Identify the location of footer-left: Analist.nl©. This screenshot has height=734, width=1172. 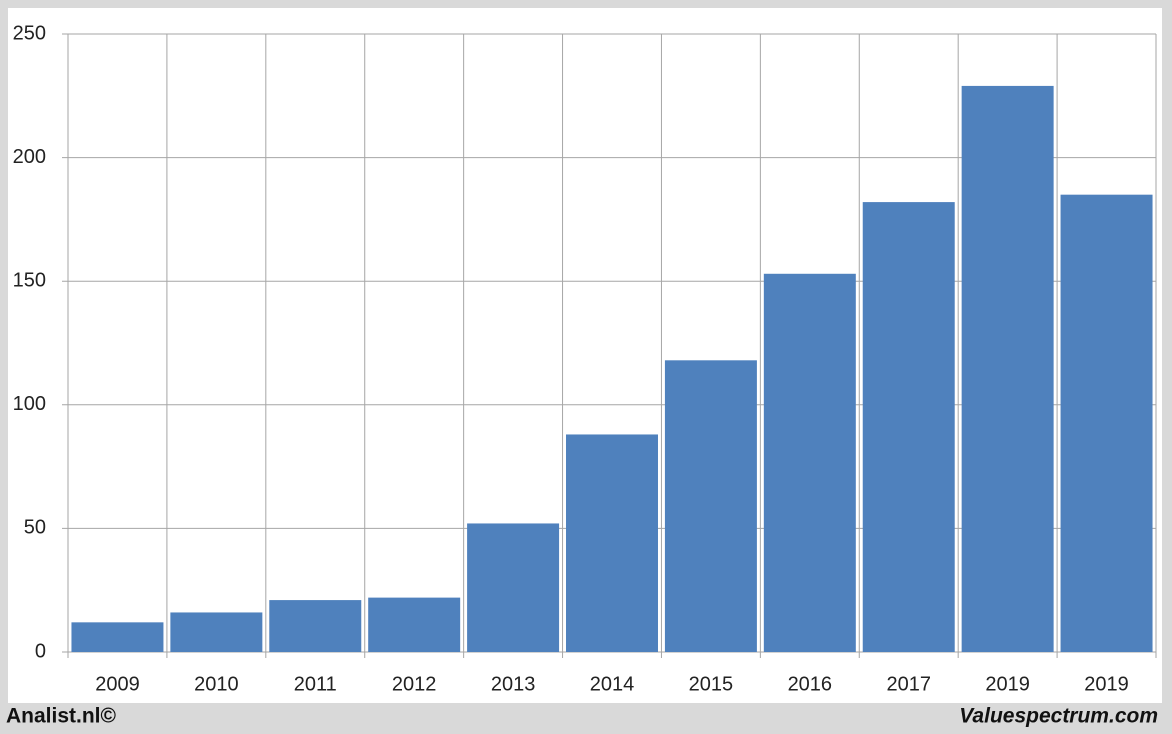
(61, 716).